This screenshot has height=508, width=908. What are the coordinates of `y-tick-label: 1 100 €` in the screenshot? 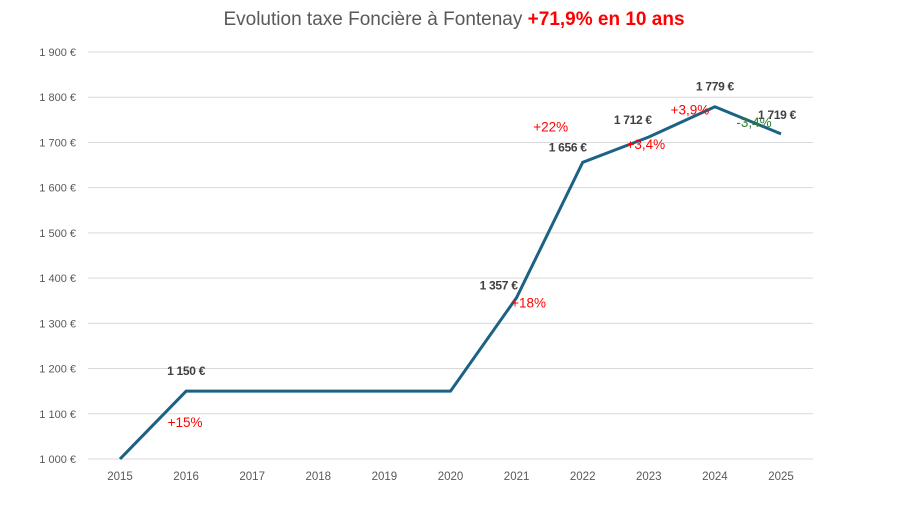 It's located at (57, 415).